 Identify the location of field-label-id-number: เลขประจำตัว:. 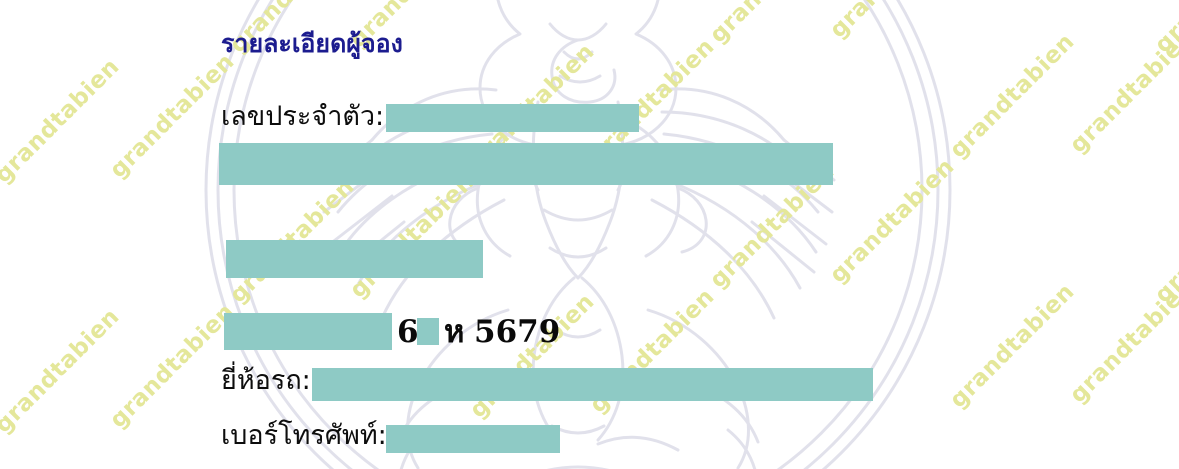
(303, 116).